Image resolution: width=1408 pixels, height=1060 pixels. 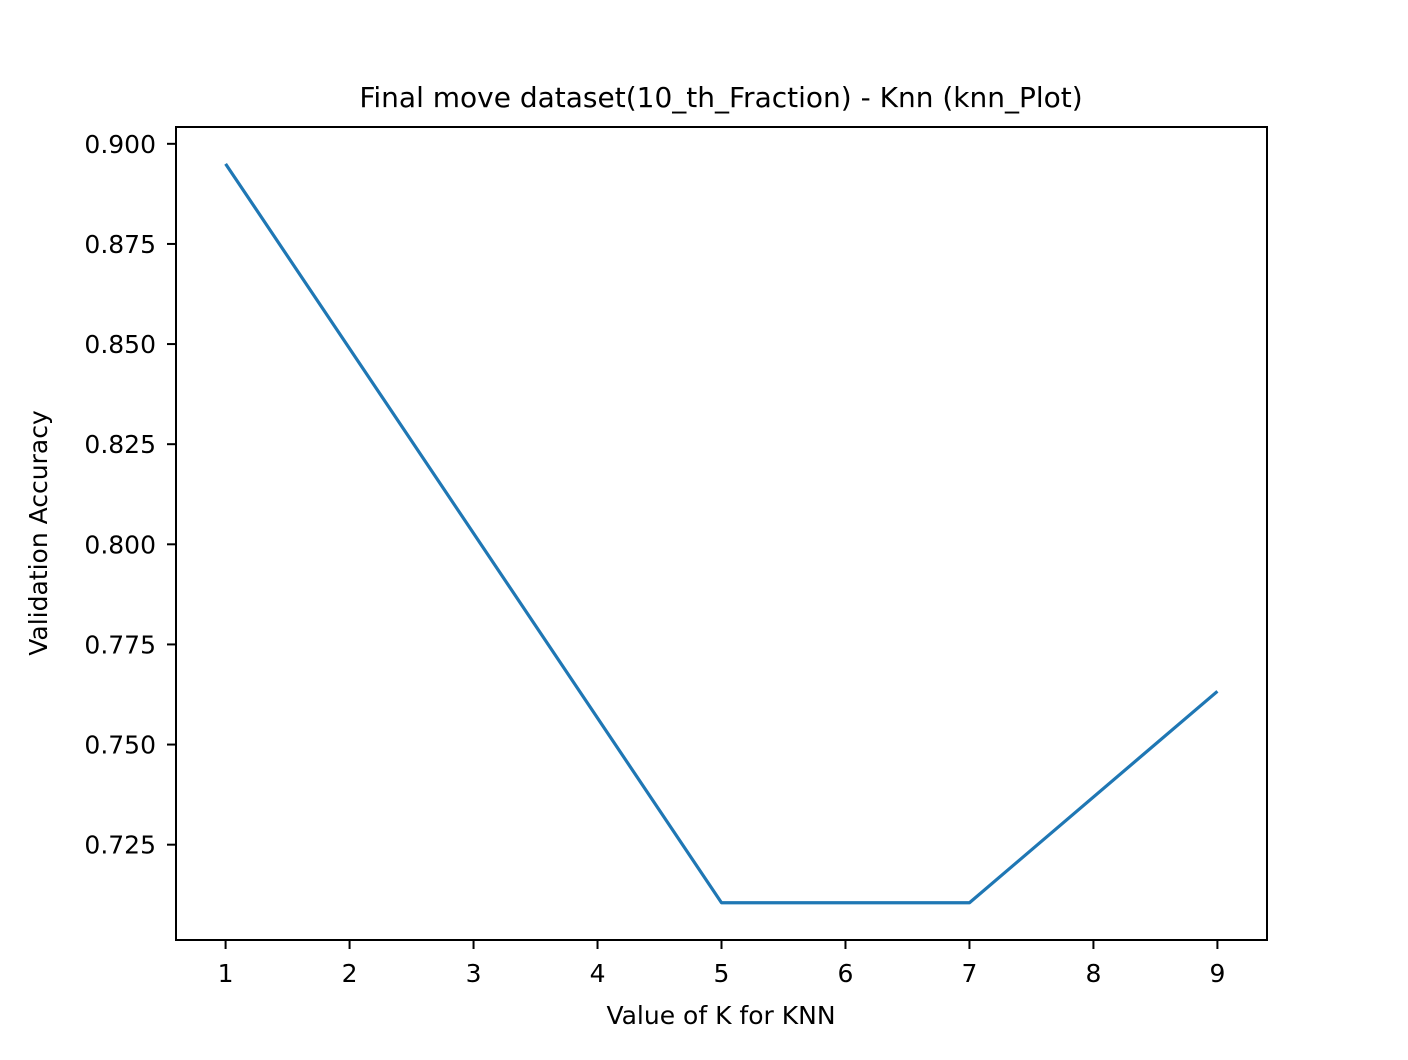 I want to click on y-tick-label: 0.725, so click(x=120, y=845).